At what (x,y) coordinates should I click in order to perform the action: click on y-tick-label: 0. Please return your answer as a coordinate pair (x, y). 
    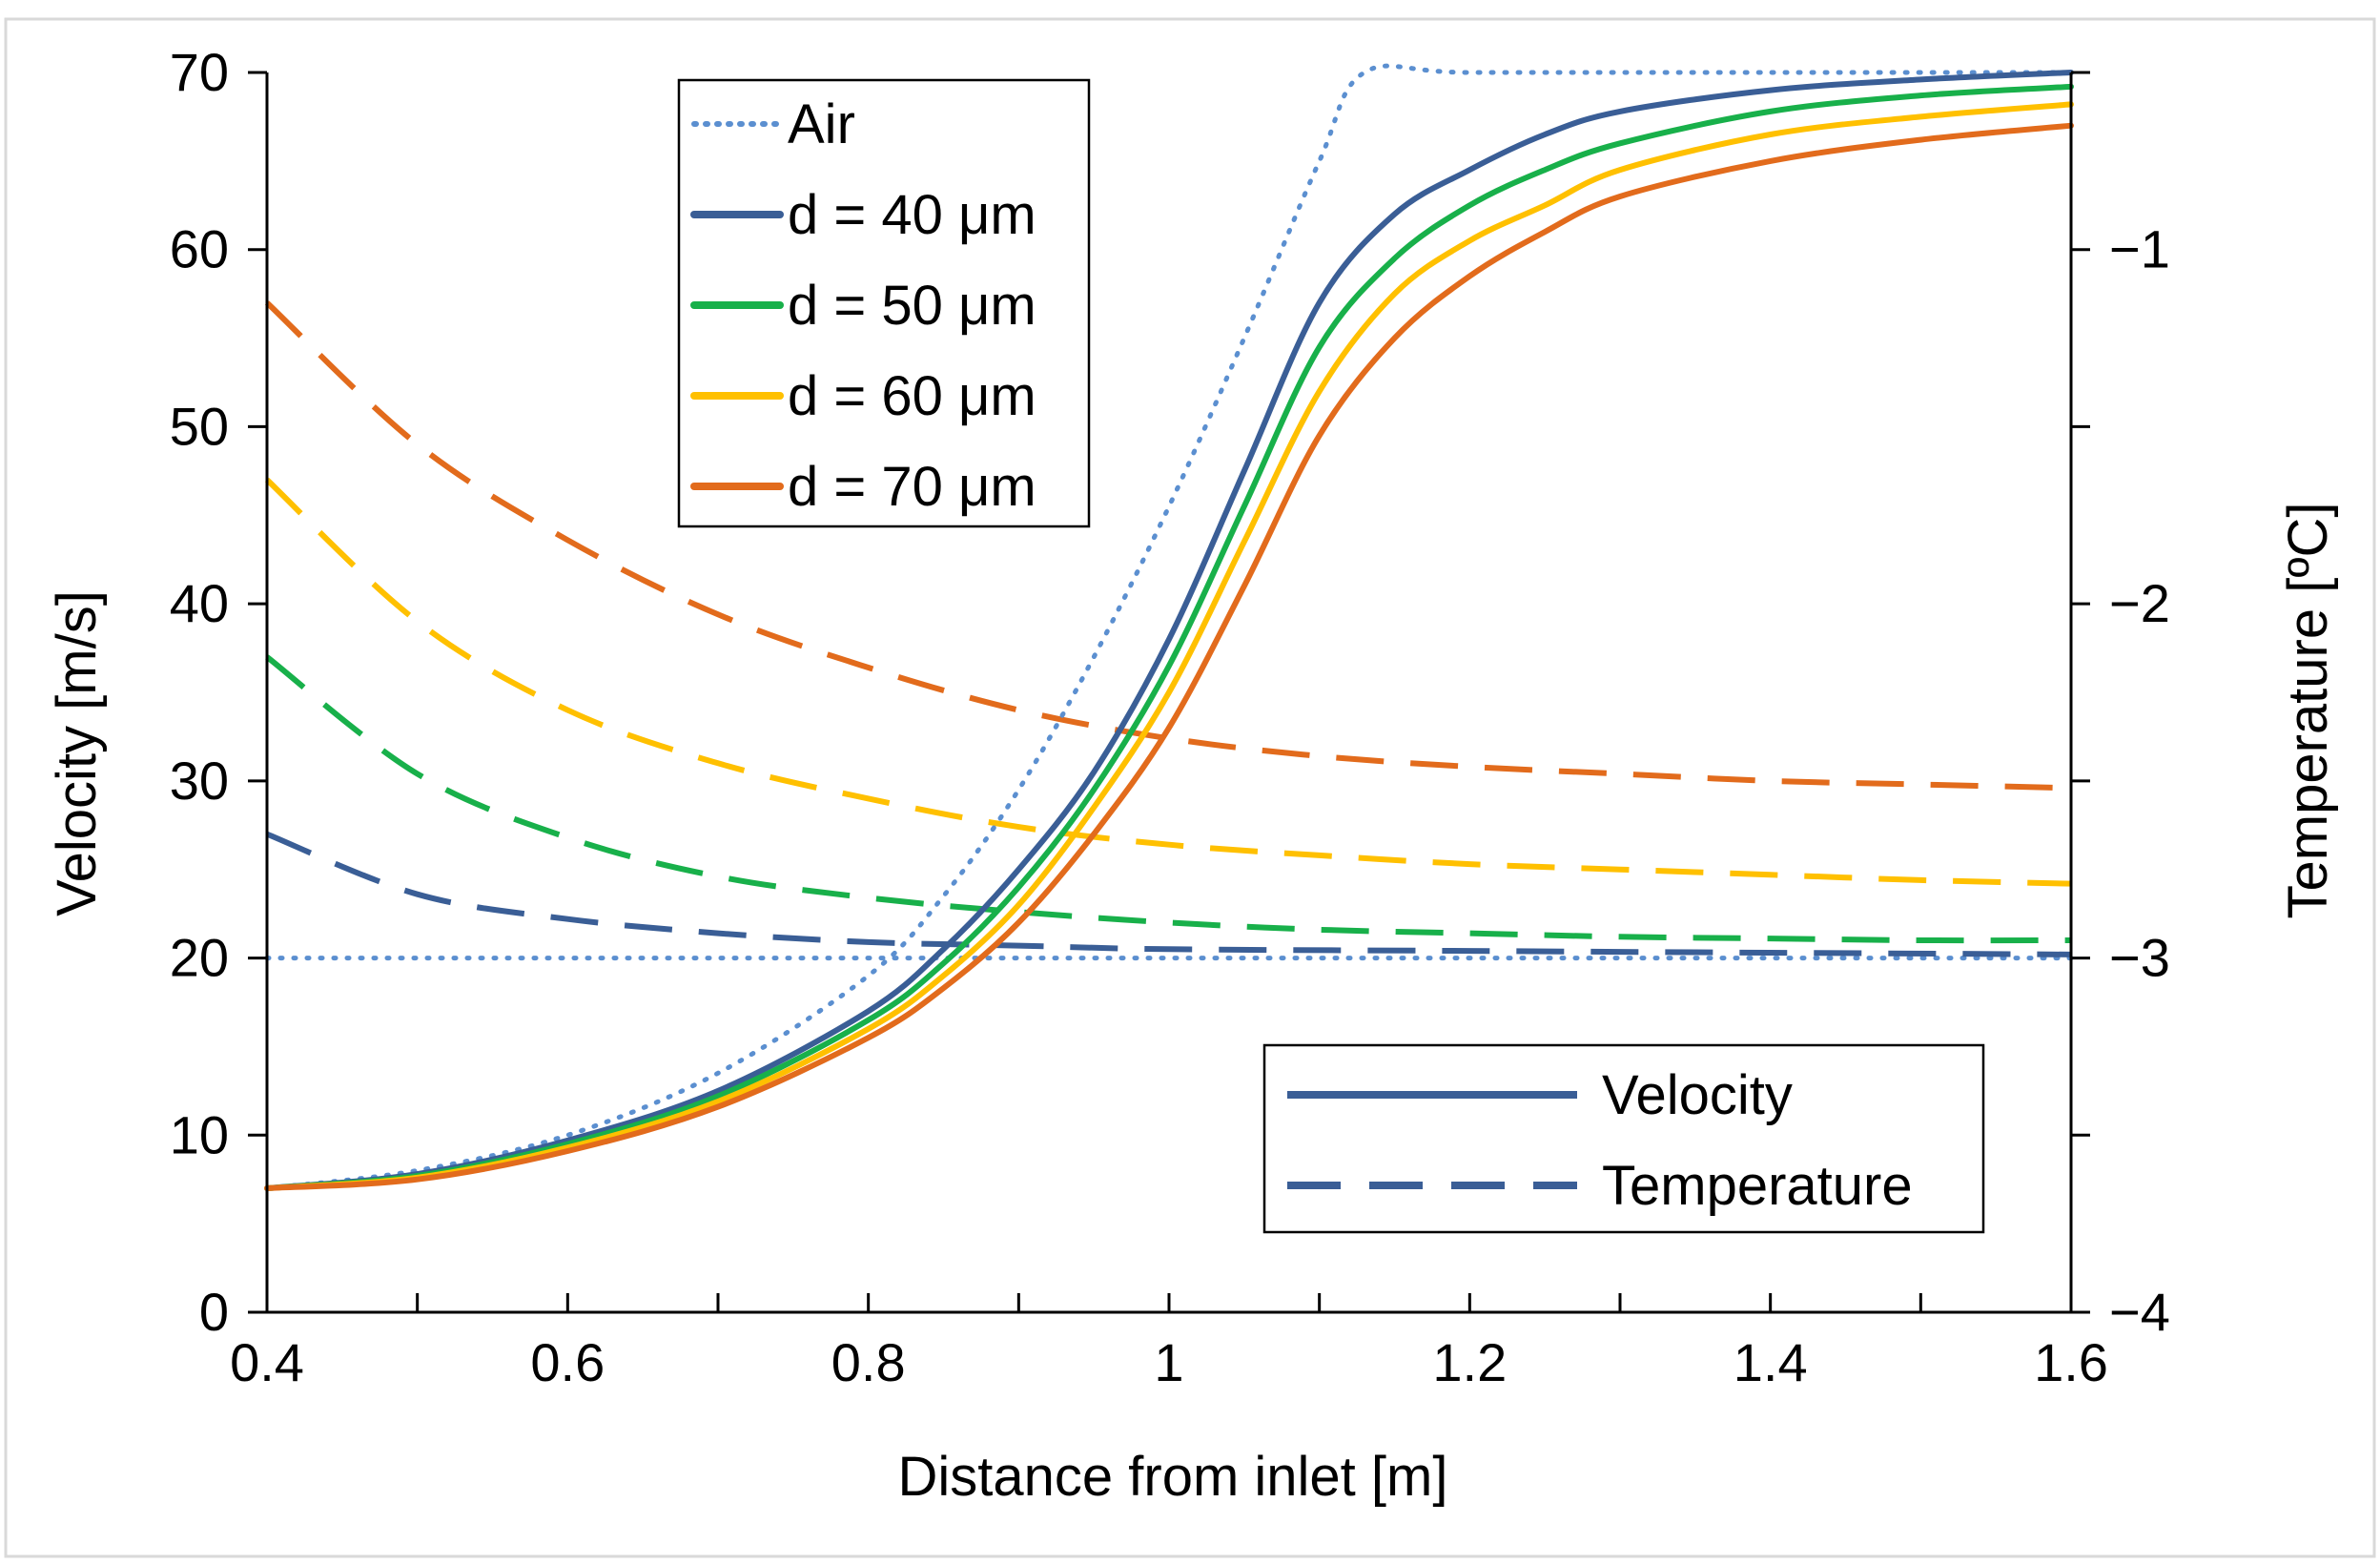
    Looking at the image, I should click on (214, 1312).